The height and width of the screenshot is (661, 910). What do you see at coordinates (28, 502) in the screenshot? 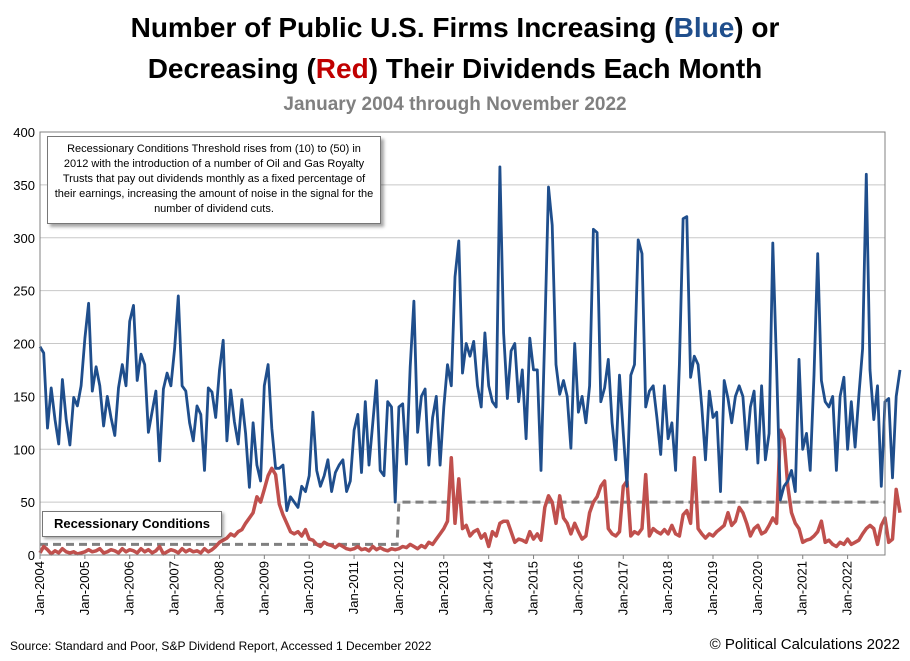
I see `y-tick-label: 50` at bounding box center [28, 502].